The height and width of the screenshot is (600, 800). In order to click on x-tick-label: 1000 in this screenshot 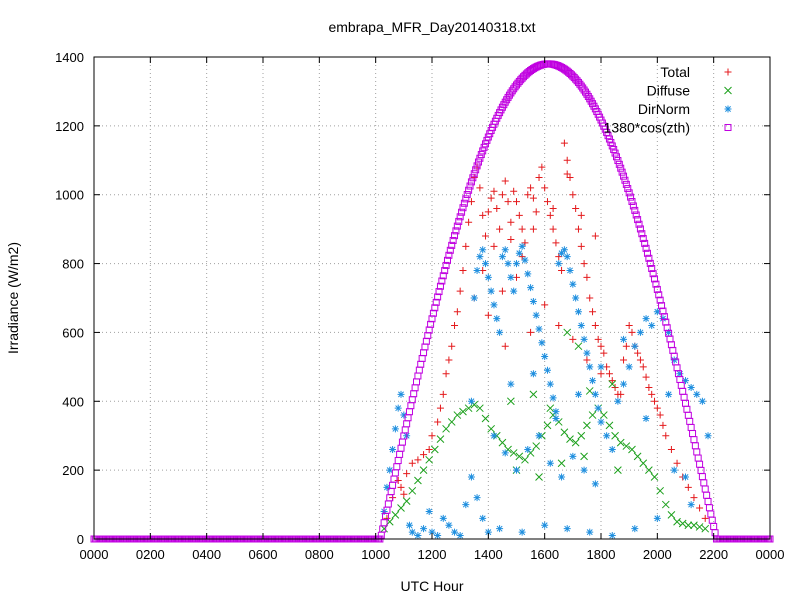, I will do `click(375, 554)`.